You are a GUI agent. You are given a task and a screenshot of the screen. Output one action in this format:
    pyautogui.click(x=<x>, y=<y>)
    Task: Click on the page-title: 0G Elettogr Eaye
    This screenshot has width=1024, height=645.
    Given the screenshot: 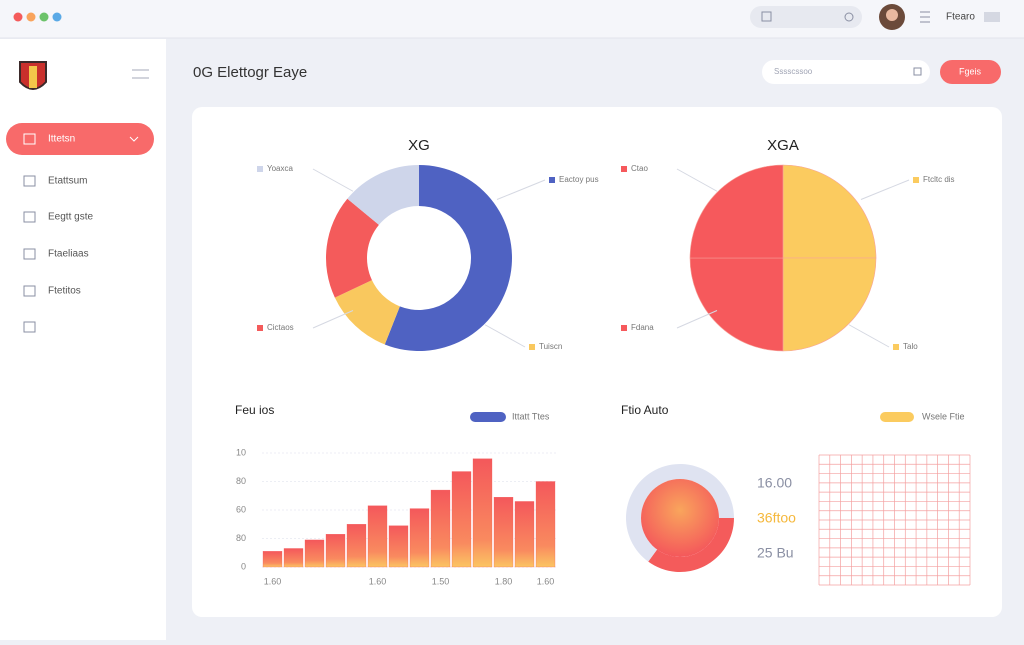 What is the action you would take?
    pyautogui.click(x=250, y=72)
    